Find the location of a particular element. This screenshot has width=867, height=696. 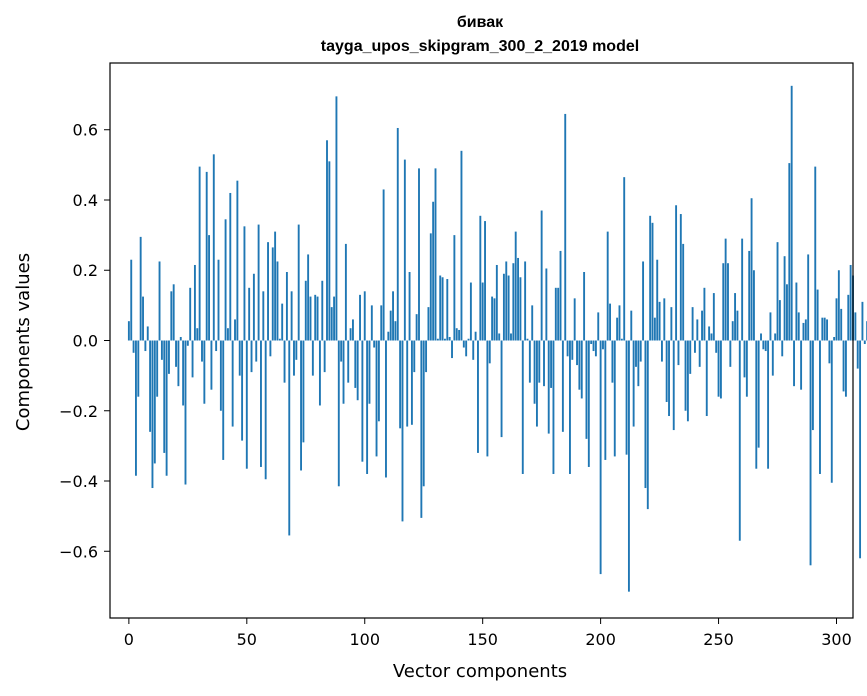

x-tick-label-300: 300 is located at coordinates (836, 639).